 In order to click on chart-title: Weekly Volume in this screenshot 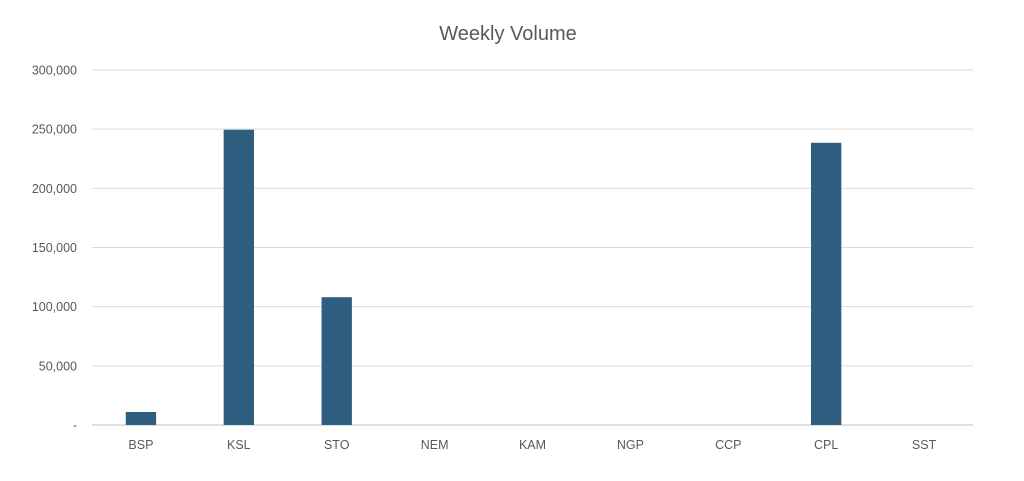, I will do `click(507, 34)`.